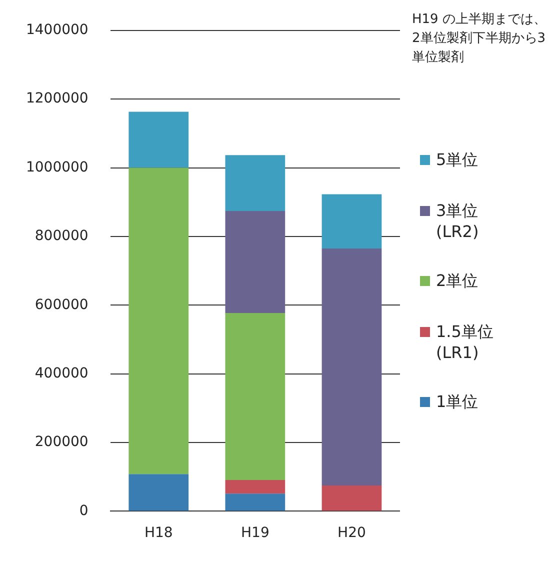  Describe the element at coordinates (61, 442) in the screenshot. I see `y-tick-label: 200000` at that location.